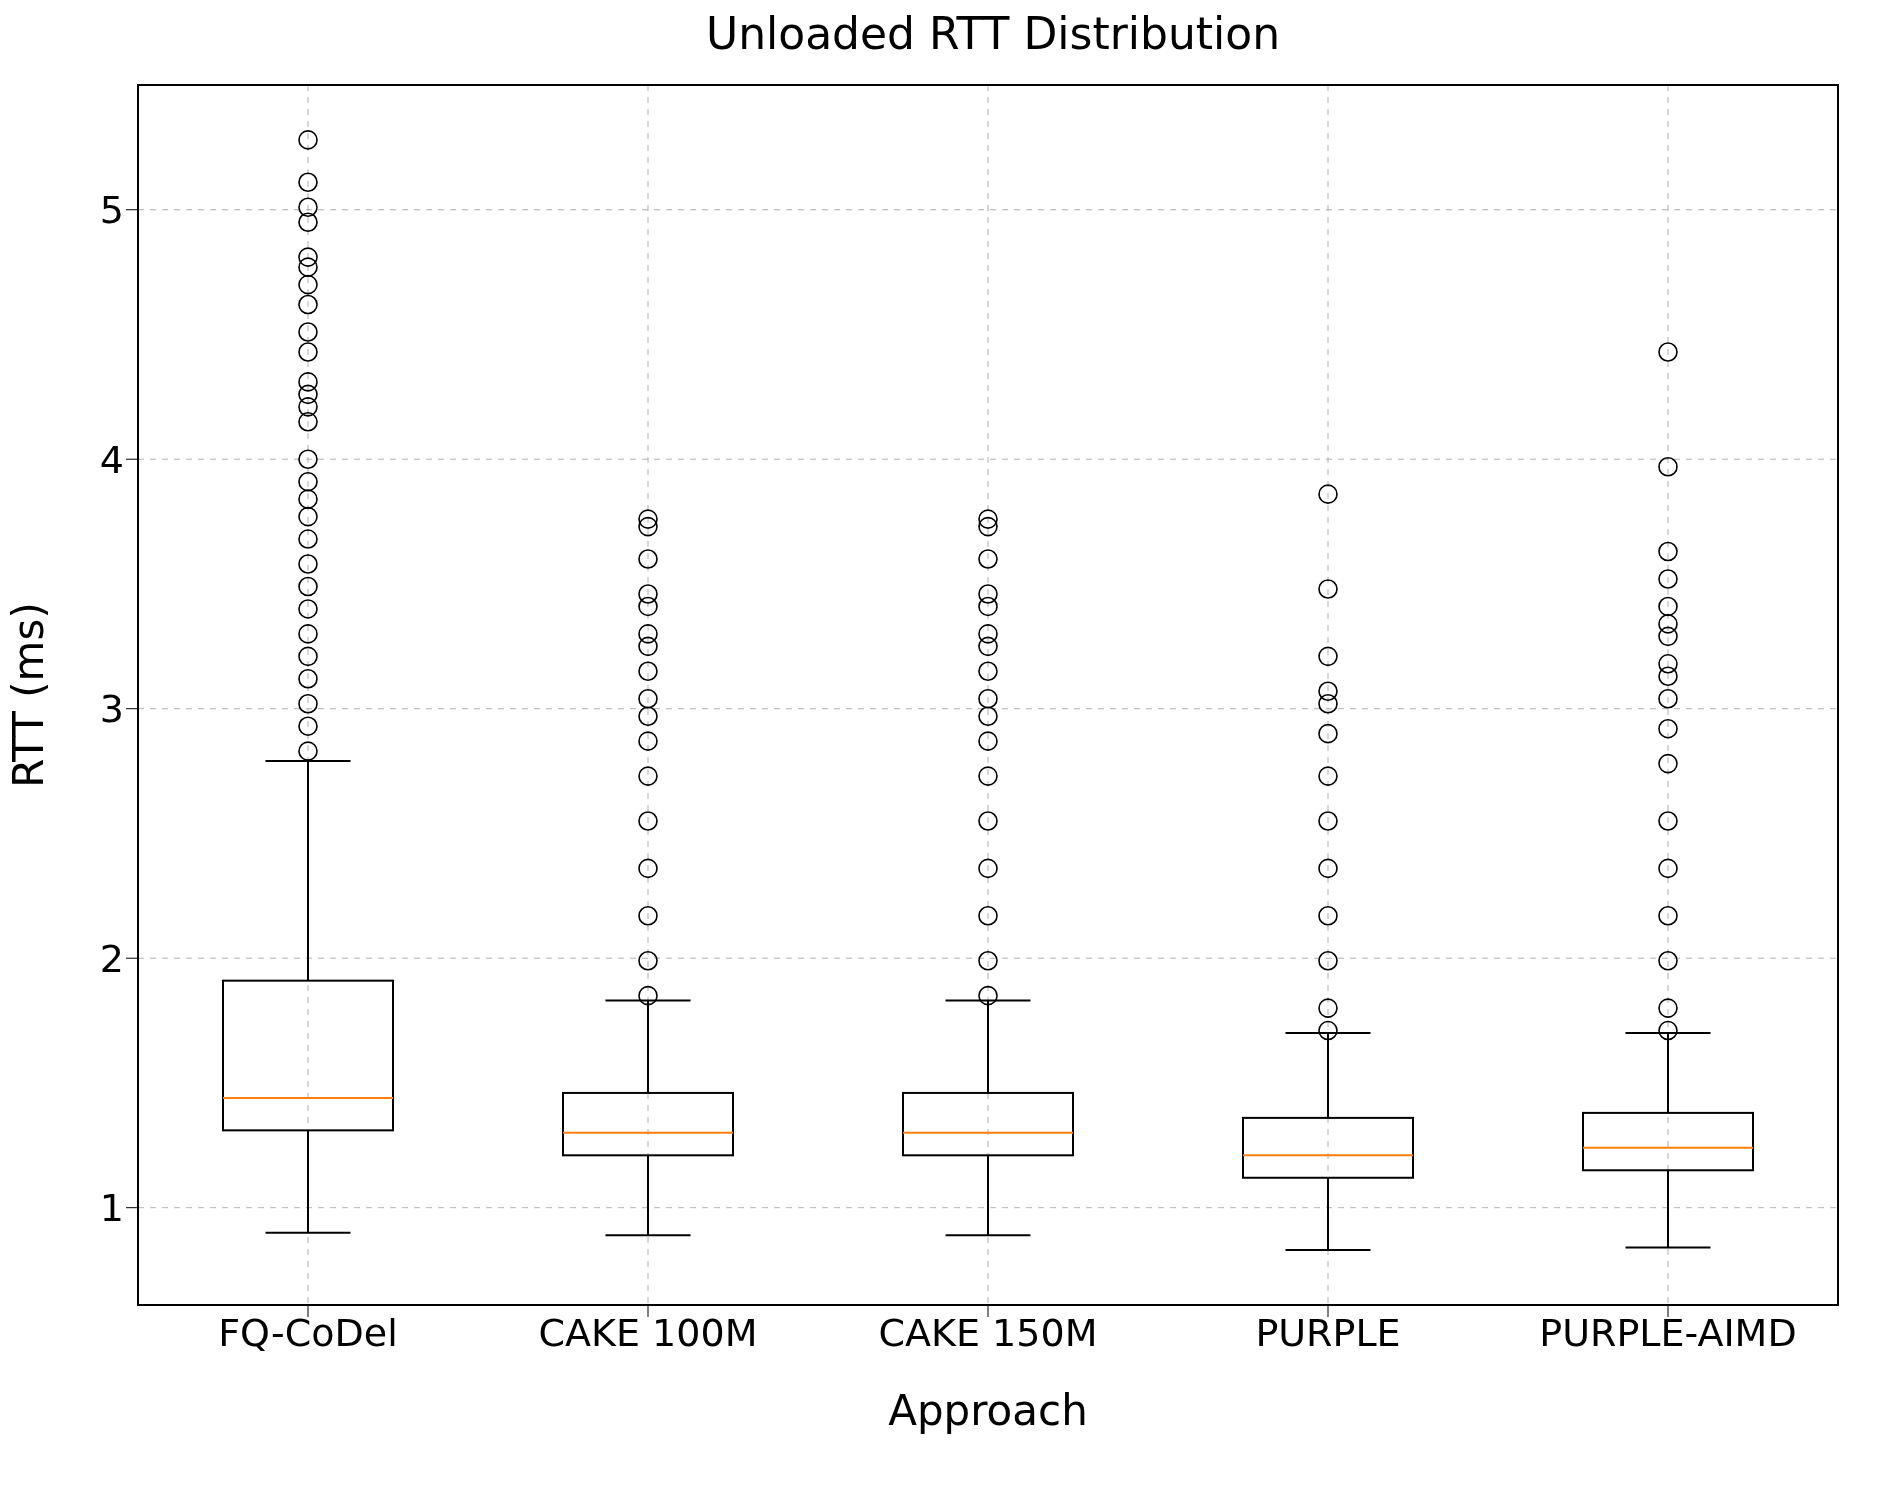 The width and height of the screenshot is (1896, 1500). What do you see at coordinates (988, 1332) in the screenshot?
I see `x-tick-label: CAKE 150M` at bounding box center [988, 1332].